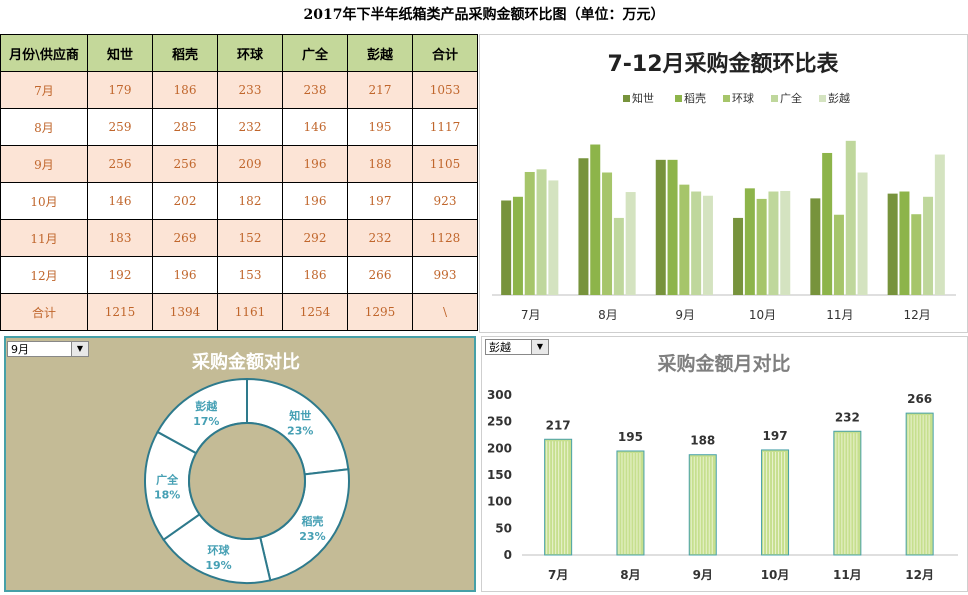 The height and width of the screenshot is (595, 968). I want to click on table-cell: 1105, so click(445, 164).